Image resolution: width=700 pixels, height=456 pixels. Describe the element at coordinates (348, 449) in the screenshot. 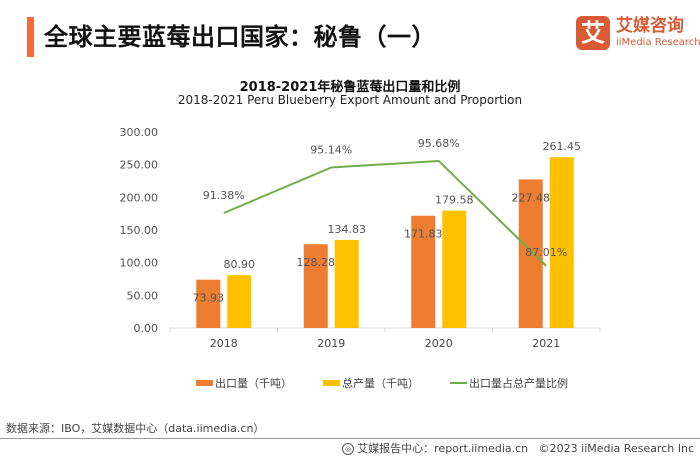

I see `globe-icon: ◎` at that location.